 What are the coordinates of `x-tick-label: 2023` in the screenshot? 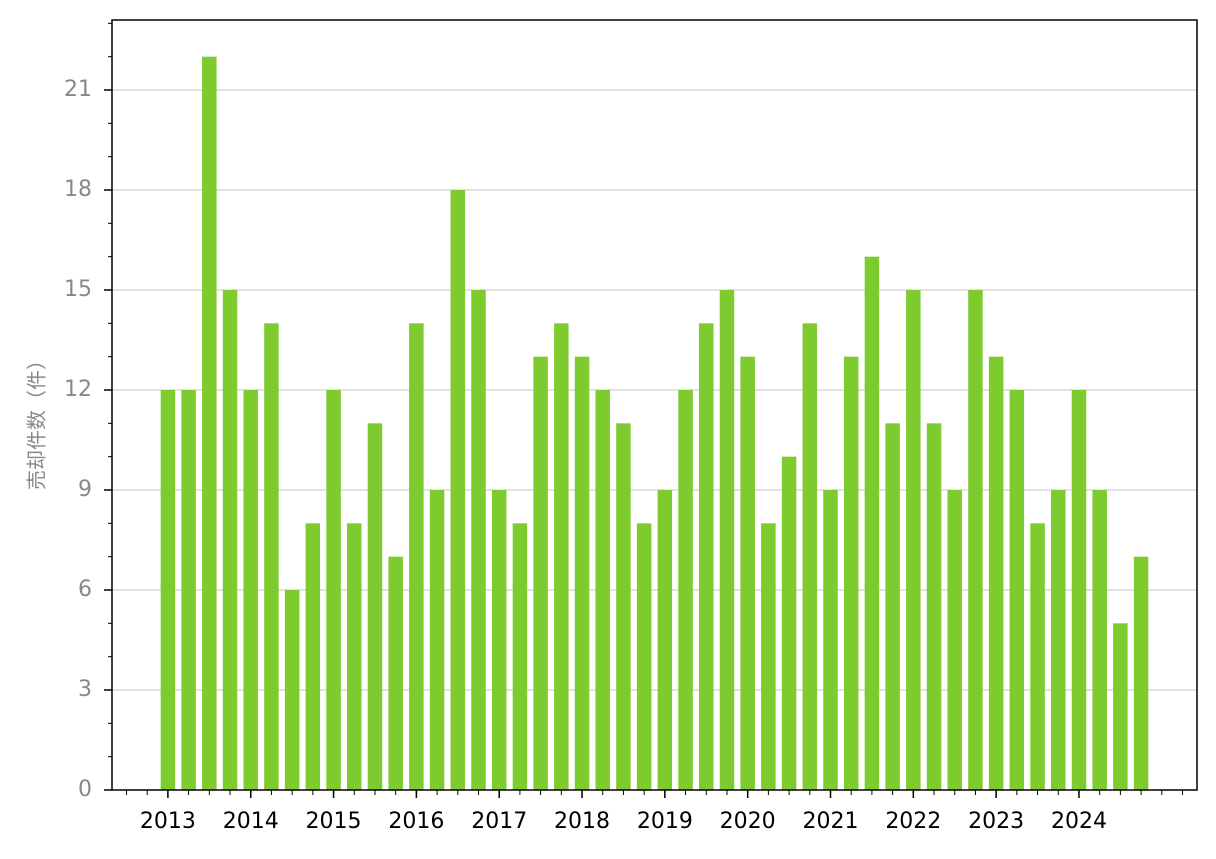 It's located at (996, 821).